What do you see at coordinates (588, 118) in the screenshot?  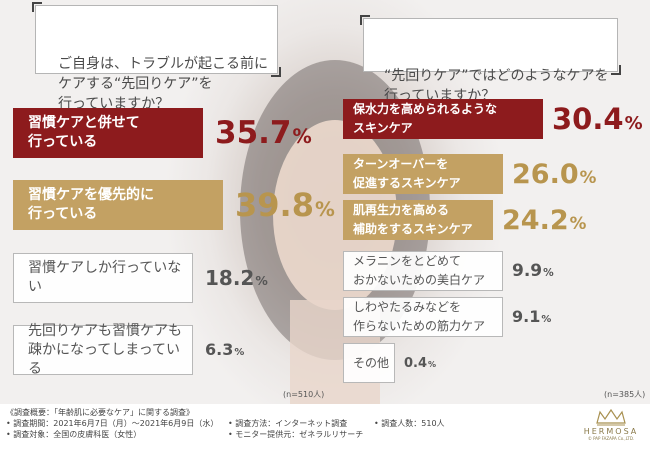 I see `value-number: 30.4` at bounding box center [588, 118].